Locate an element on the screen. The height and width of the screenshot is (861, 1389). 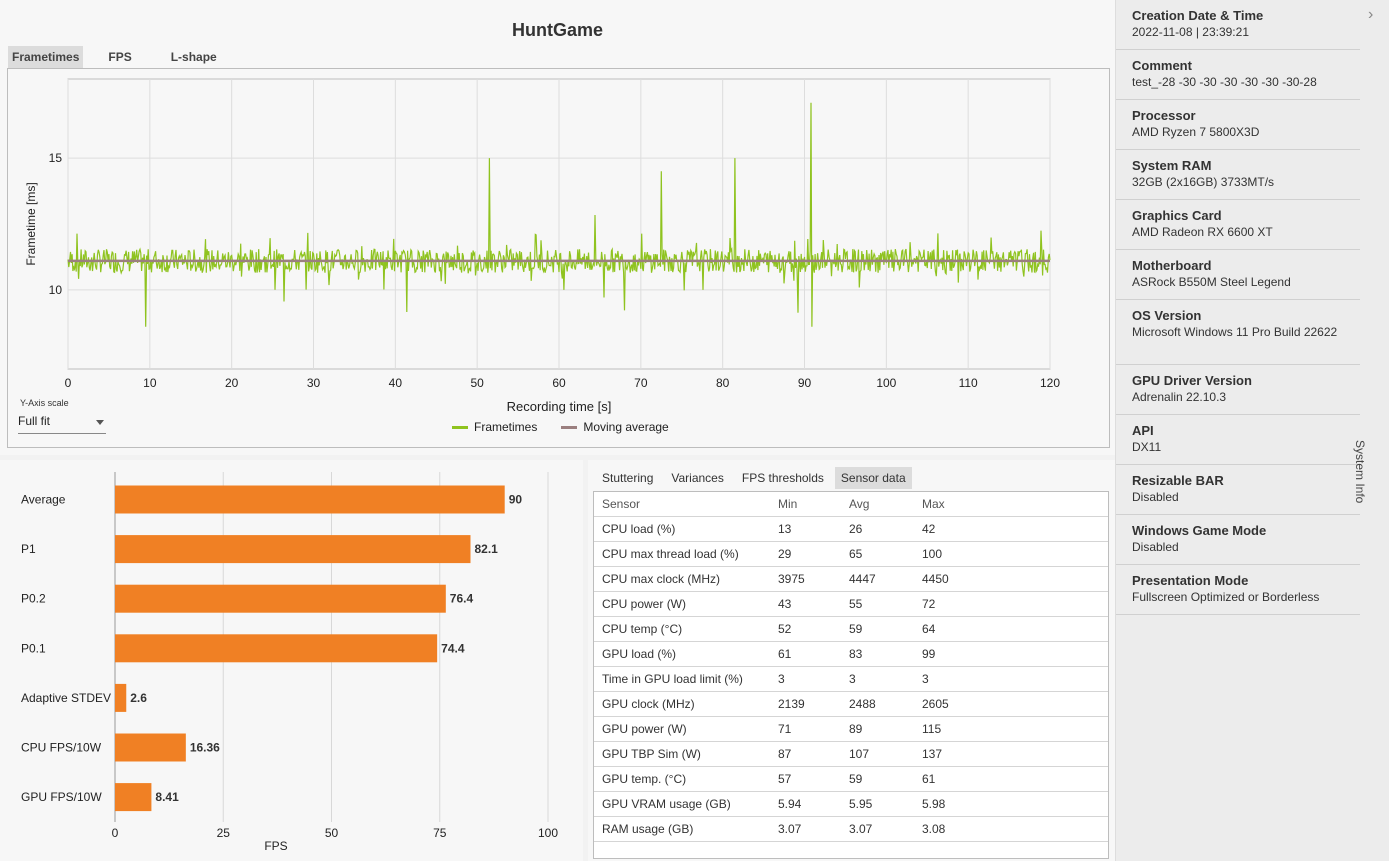
legend-item-frametimes: Frametimes is located at coordinates (494, 427).